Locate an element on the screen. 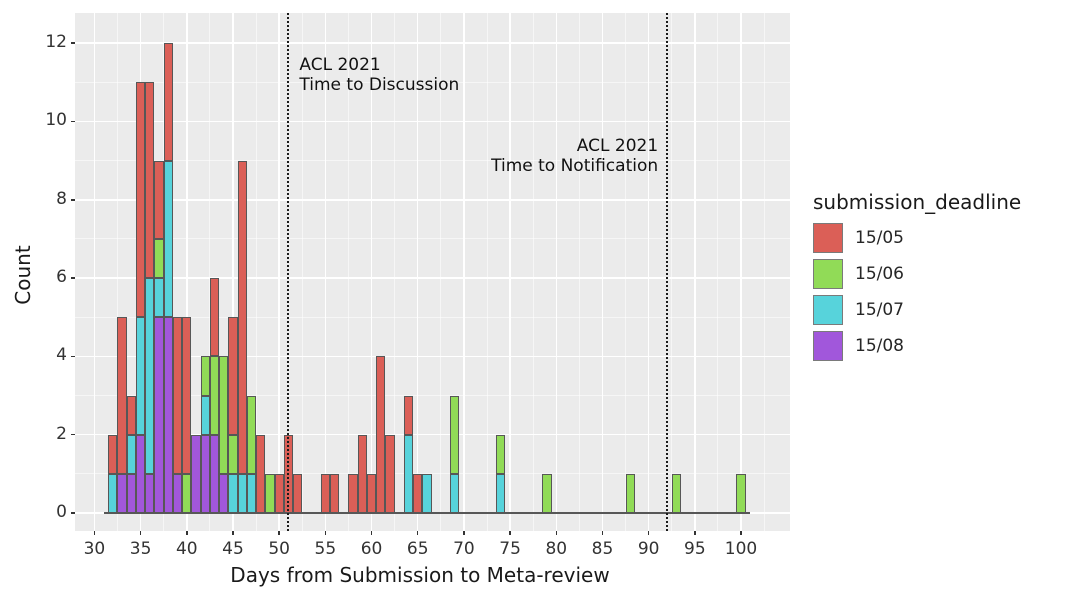 This screenshot has height=608, width=1080. legend: submission_deadline 15/05 15/06 15/07 15/08 is located at coordinates (917, 278).